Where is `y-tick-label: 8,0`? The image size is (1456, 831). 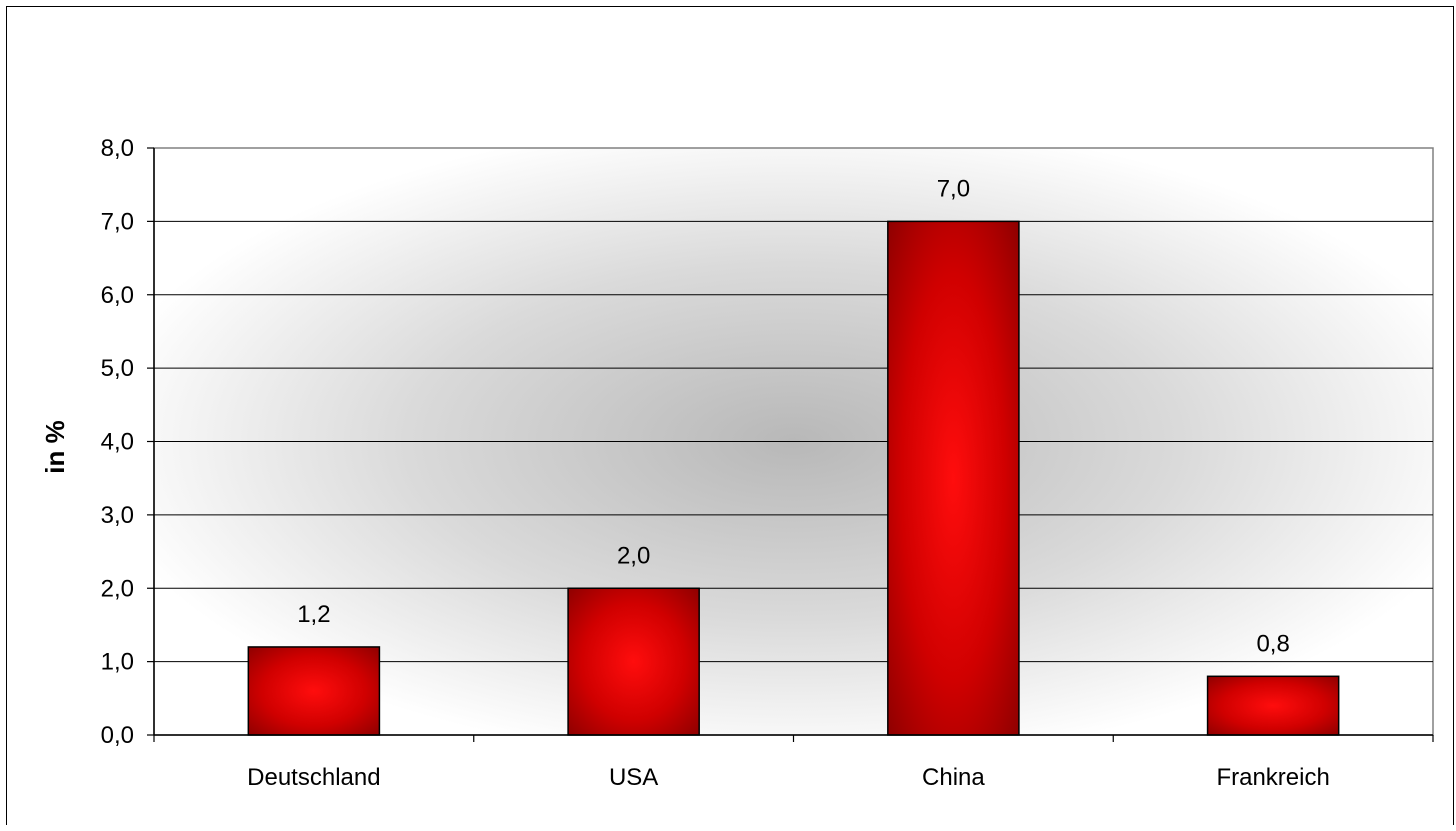 y-tick-label: 8,0 is located at coordinates (117, 148).